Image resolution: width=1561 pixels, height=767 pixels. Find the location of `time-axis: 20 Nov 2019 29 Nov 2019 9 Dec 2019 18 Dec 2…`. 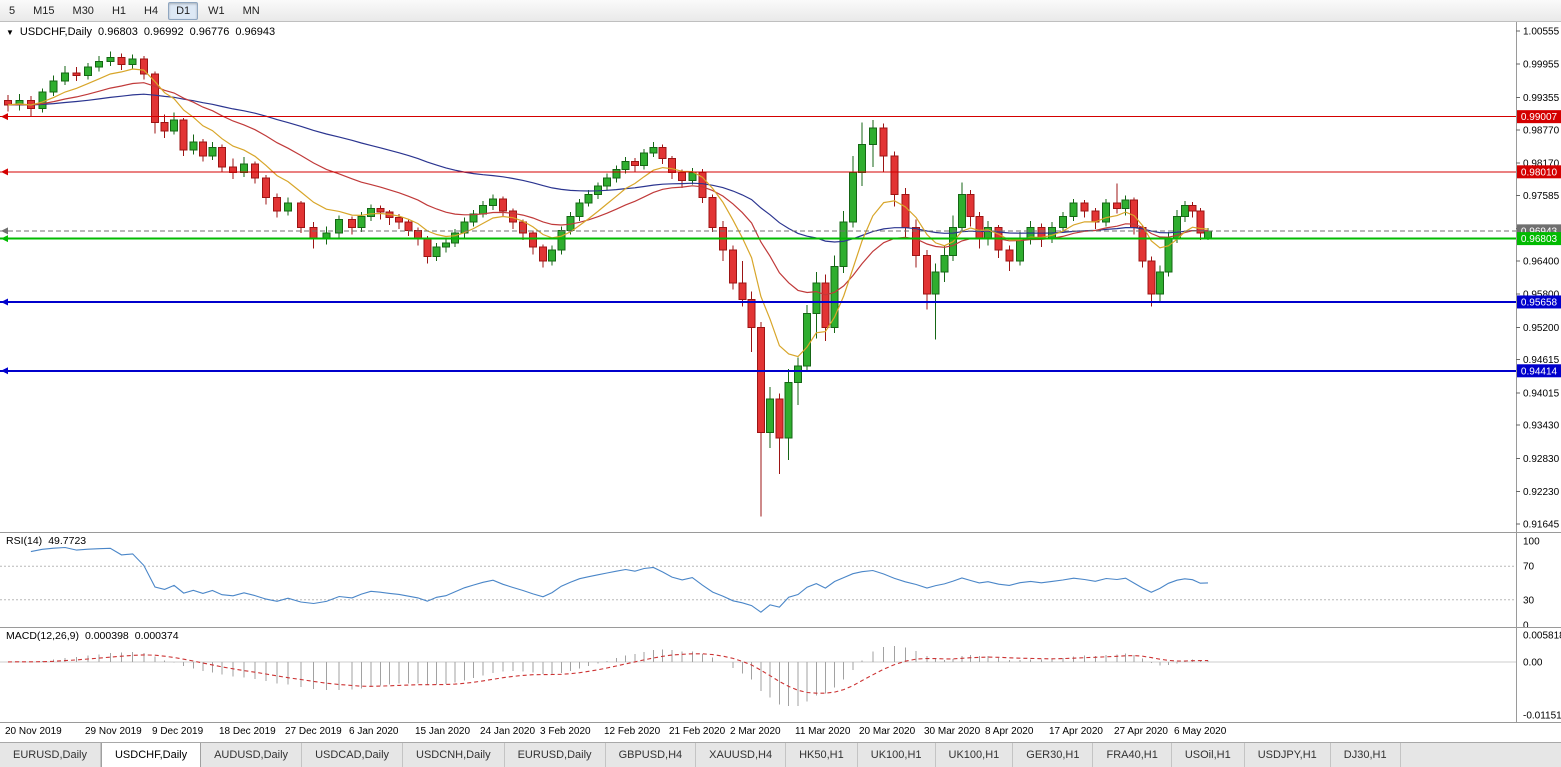

time-axis: 20 Nov 2019 29 Nov 2019 9 Dec 2019 18 Dec 2… is located at coordinates (780, 732).